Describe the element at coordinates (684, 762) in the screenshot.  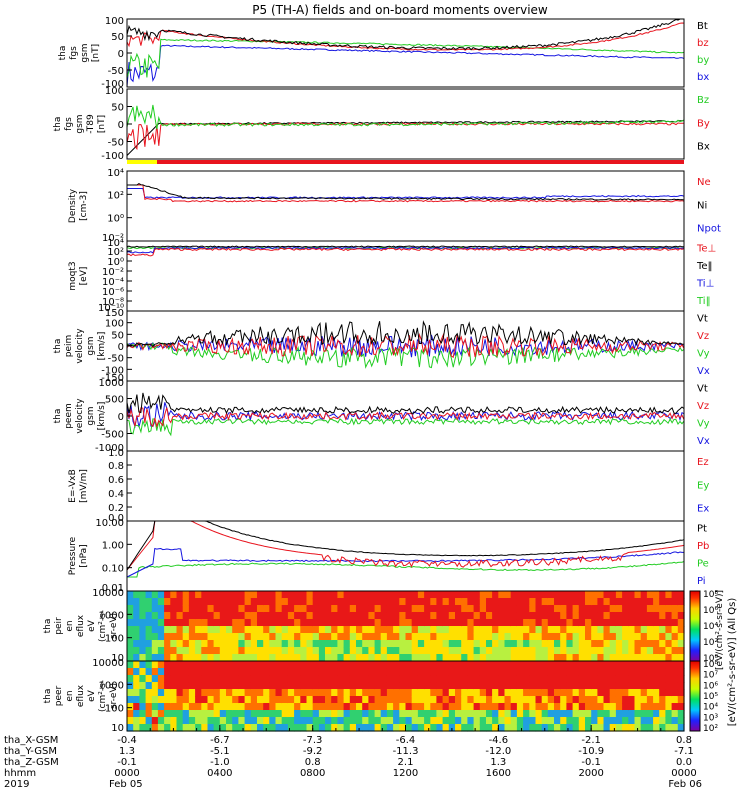
I see `x-tick-value: 0.0` at that location.